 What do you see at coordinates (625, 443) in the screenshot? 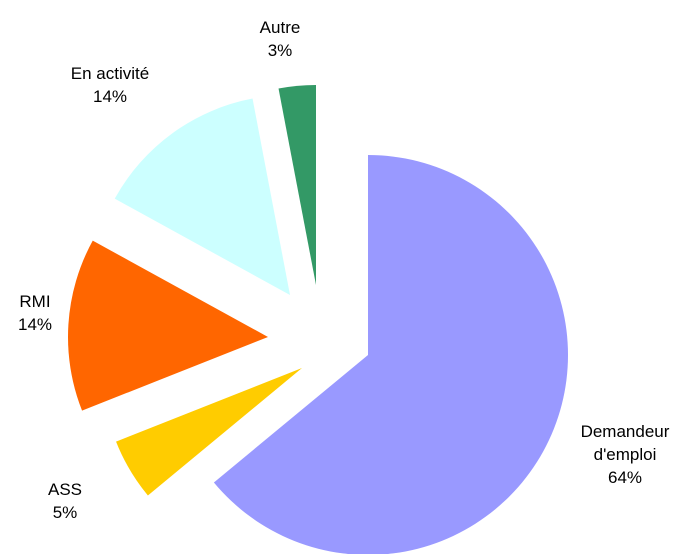
I see `category-label: Demandeur d'emploi` at bounding box center [625, 443].